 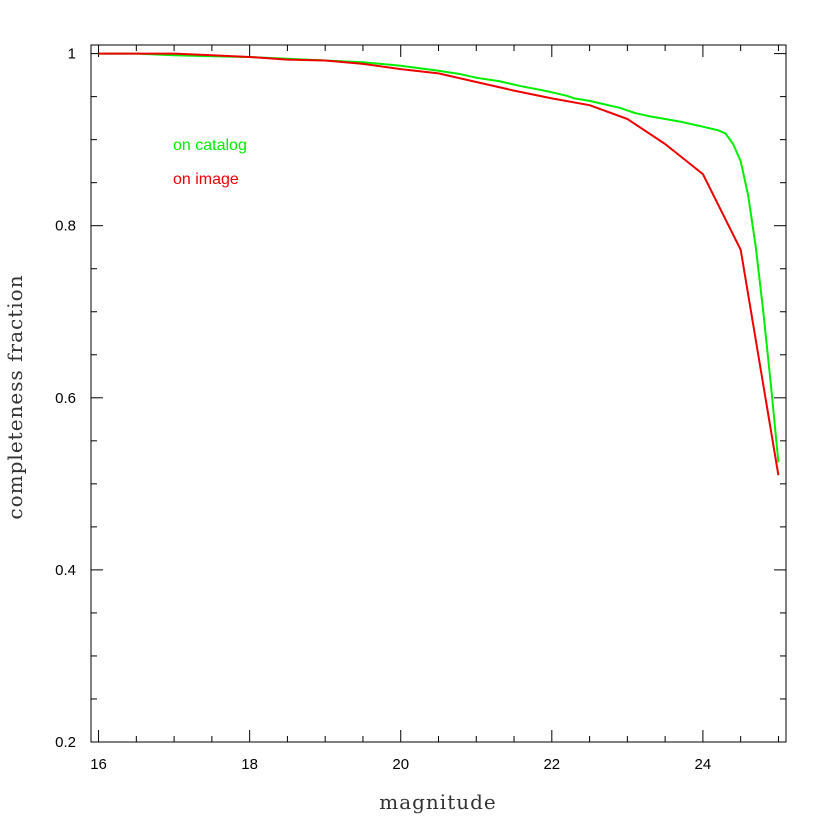 What do you see at coordinates (65, 398) in the screenshot?
I see `y-tick-label: 0.6` at bounding box center [65, 398].